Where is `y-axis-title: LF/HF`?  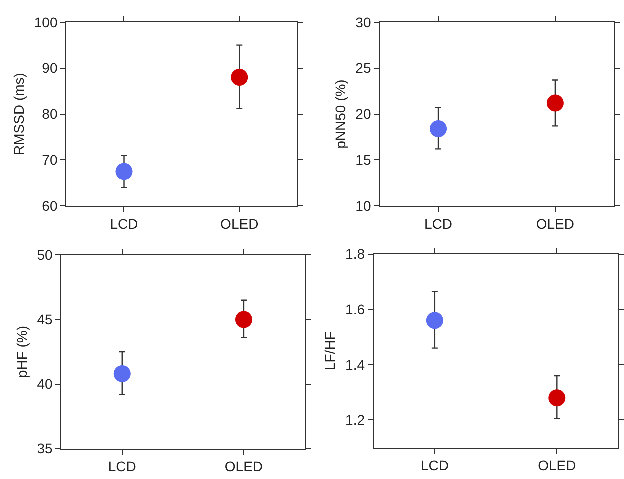 y-axis-title: LF/HF is located at coordinates (330, 351).